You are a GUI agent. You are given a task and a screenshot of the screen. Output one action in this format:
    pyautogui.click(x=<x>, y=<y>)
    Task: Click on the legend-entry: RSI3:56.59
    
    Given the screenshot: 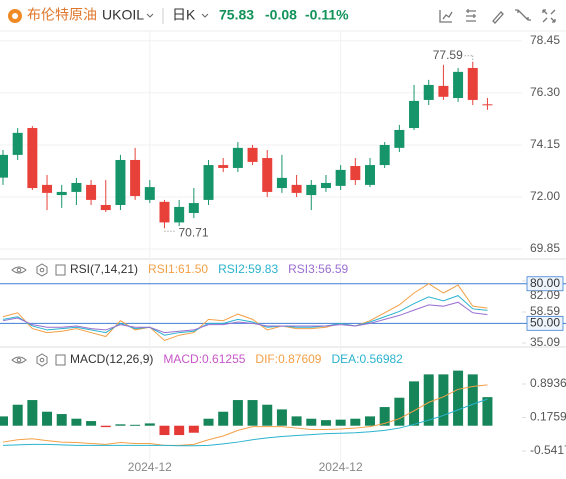 What is the action you would take?
    pyautogui.click(x=318, y=269)
    